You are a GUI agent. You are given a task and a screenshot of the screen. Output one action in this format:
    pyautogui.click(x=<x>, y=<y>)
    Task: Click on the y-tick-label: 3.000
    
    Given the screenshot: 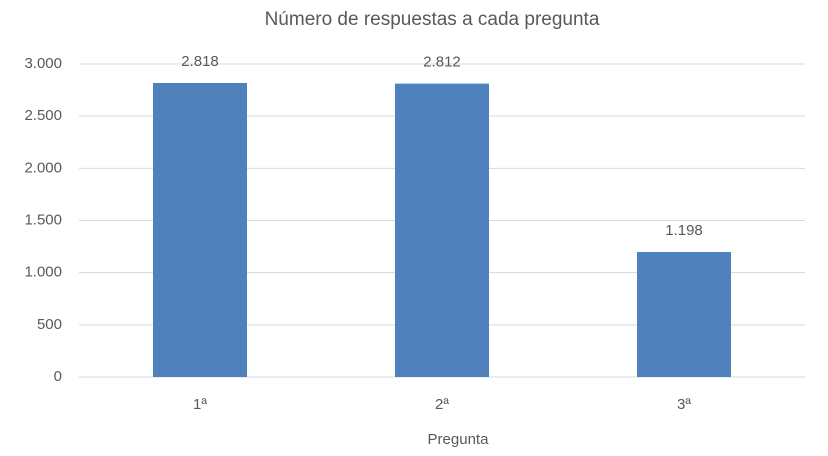 What is the action you would take?
    pyautogui.click(x=43, y=63)
    